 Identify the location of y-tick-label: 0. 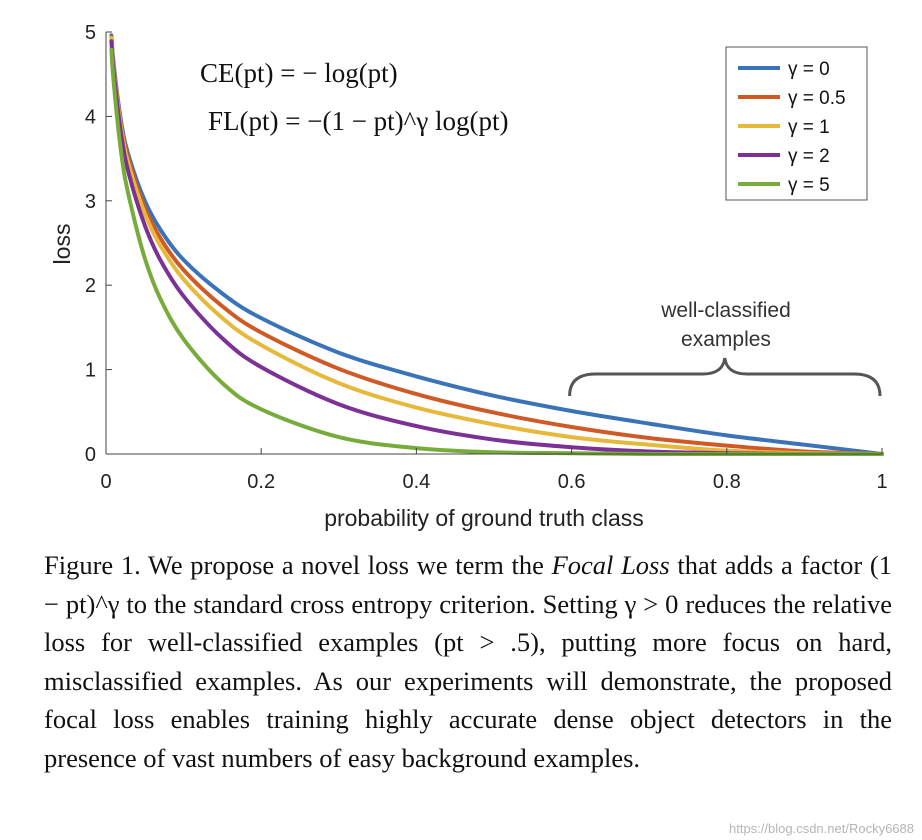
(90, 455).